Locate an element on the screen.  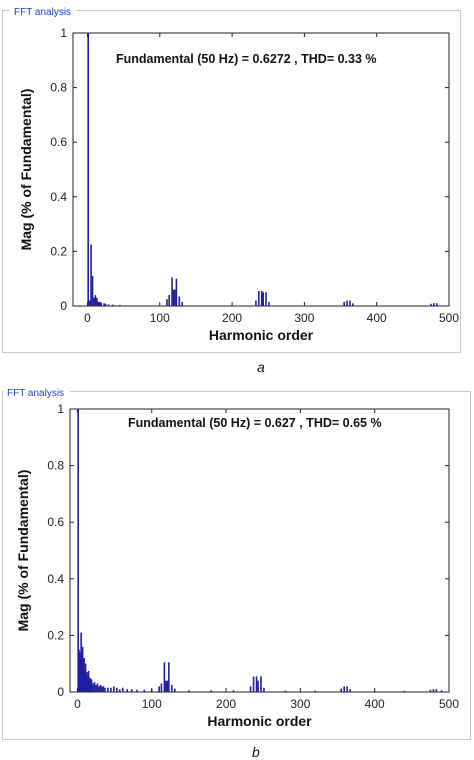
panel-a-caption: a is located at coordinates (261, 367).